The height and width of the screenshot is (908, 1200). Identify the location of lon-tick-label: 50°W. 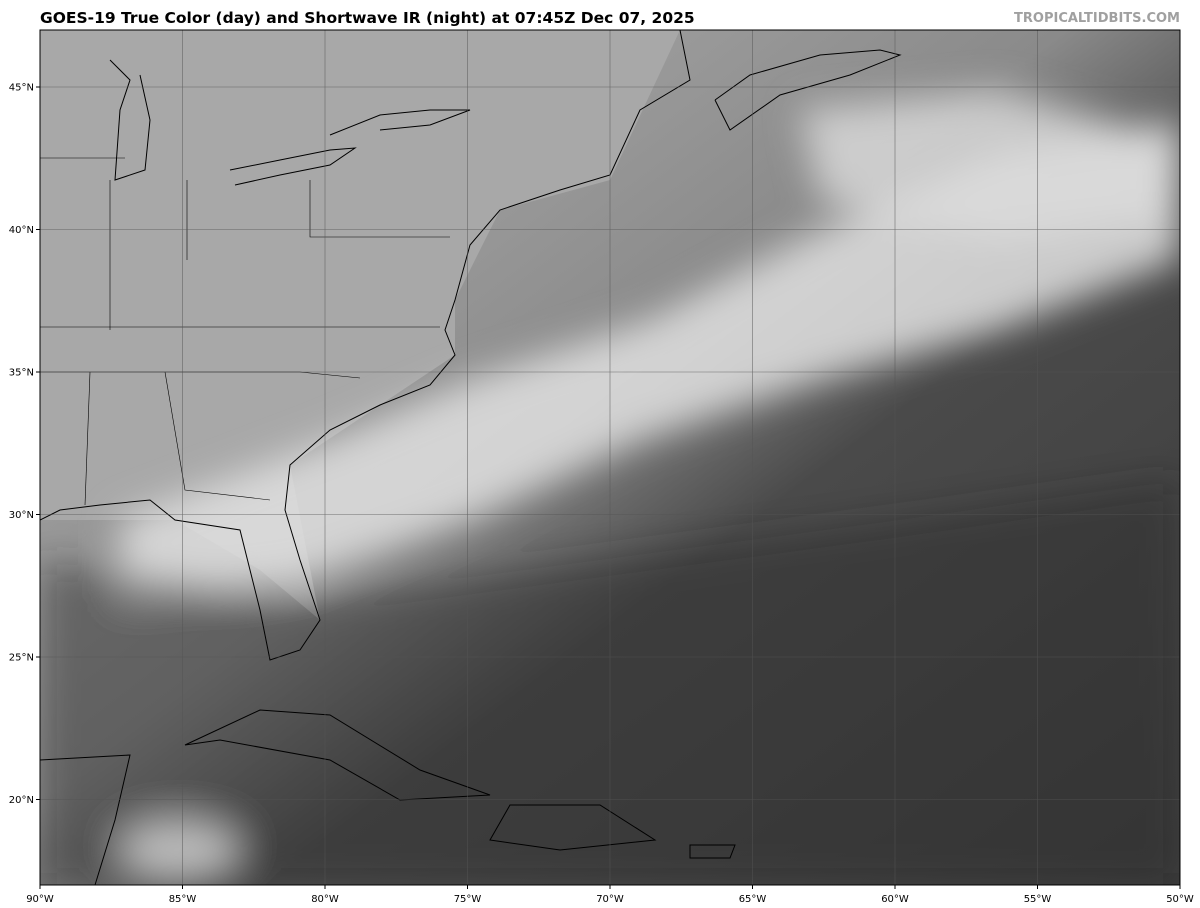
(1180, 899).